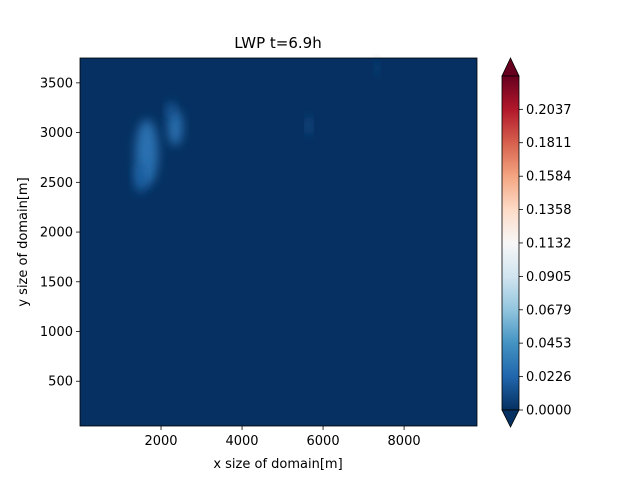  I want to click on colorbar-tick-label: 0.1811, so click(549, 143).